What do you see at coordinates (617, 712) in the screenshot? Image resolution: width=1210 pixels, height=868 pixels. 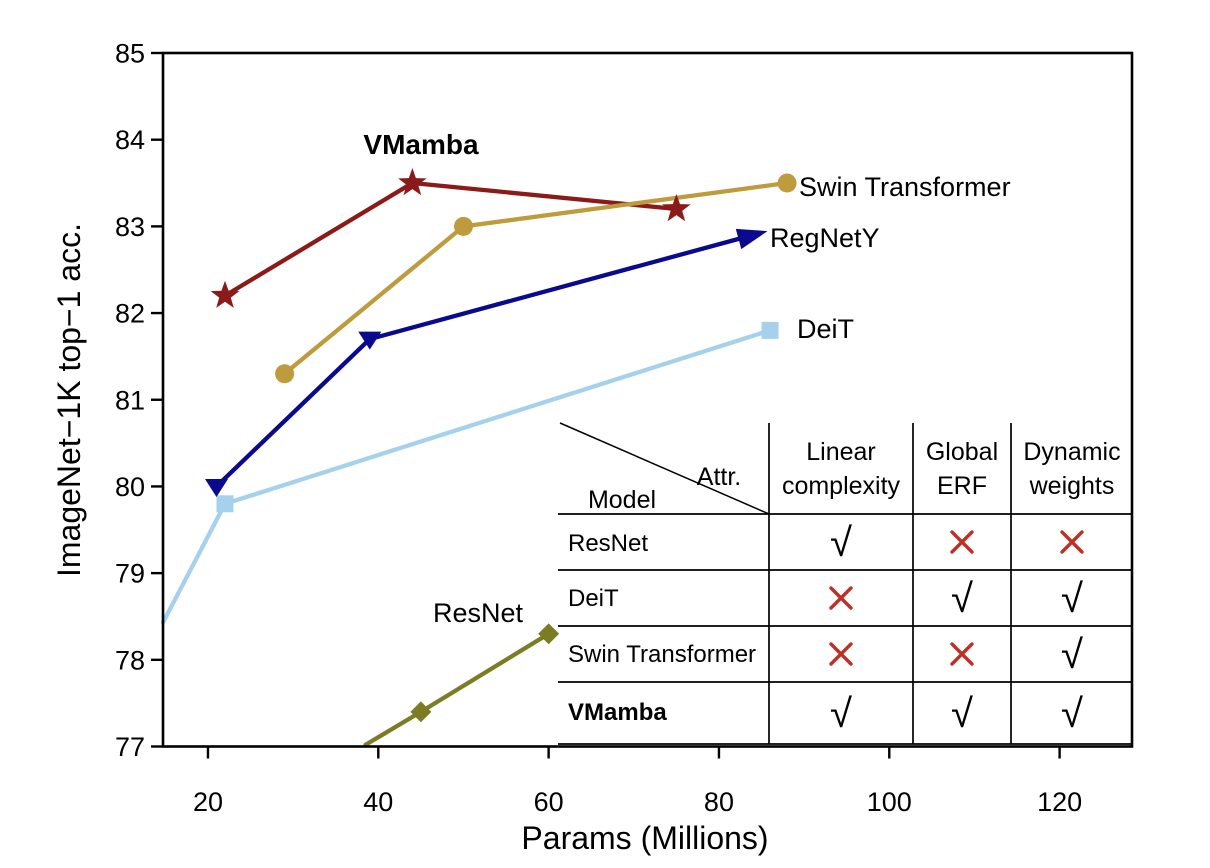 I see `table-row-model-vmamba: VMamba` at bounding box center [617, 712].